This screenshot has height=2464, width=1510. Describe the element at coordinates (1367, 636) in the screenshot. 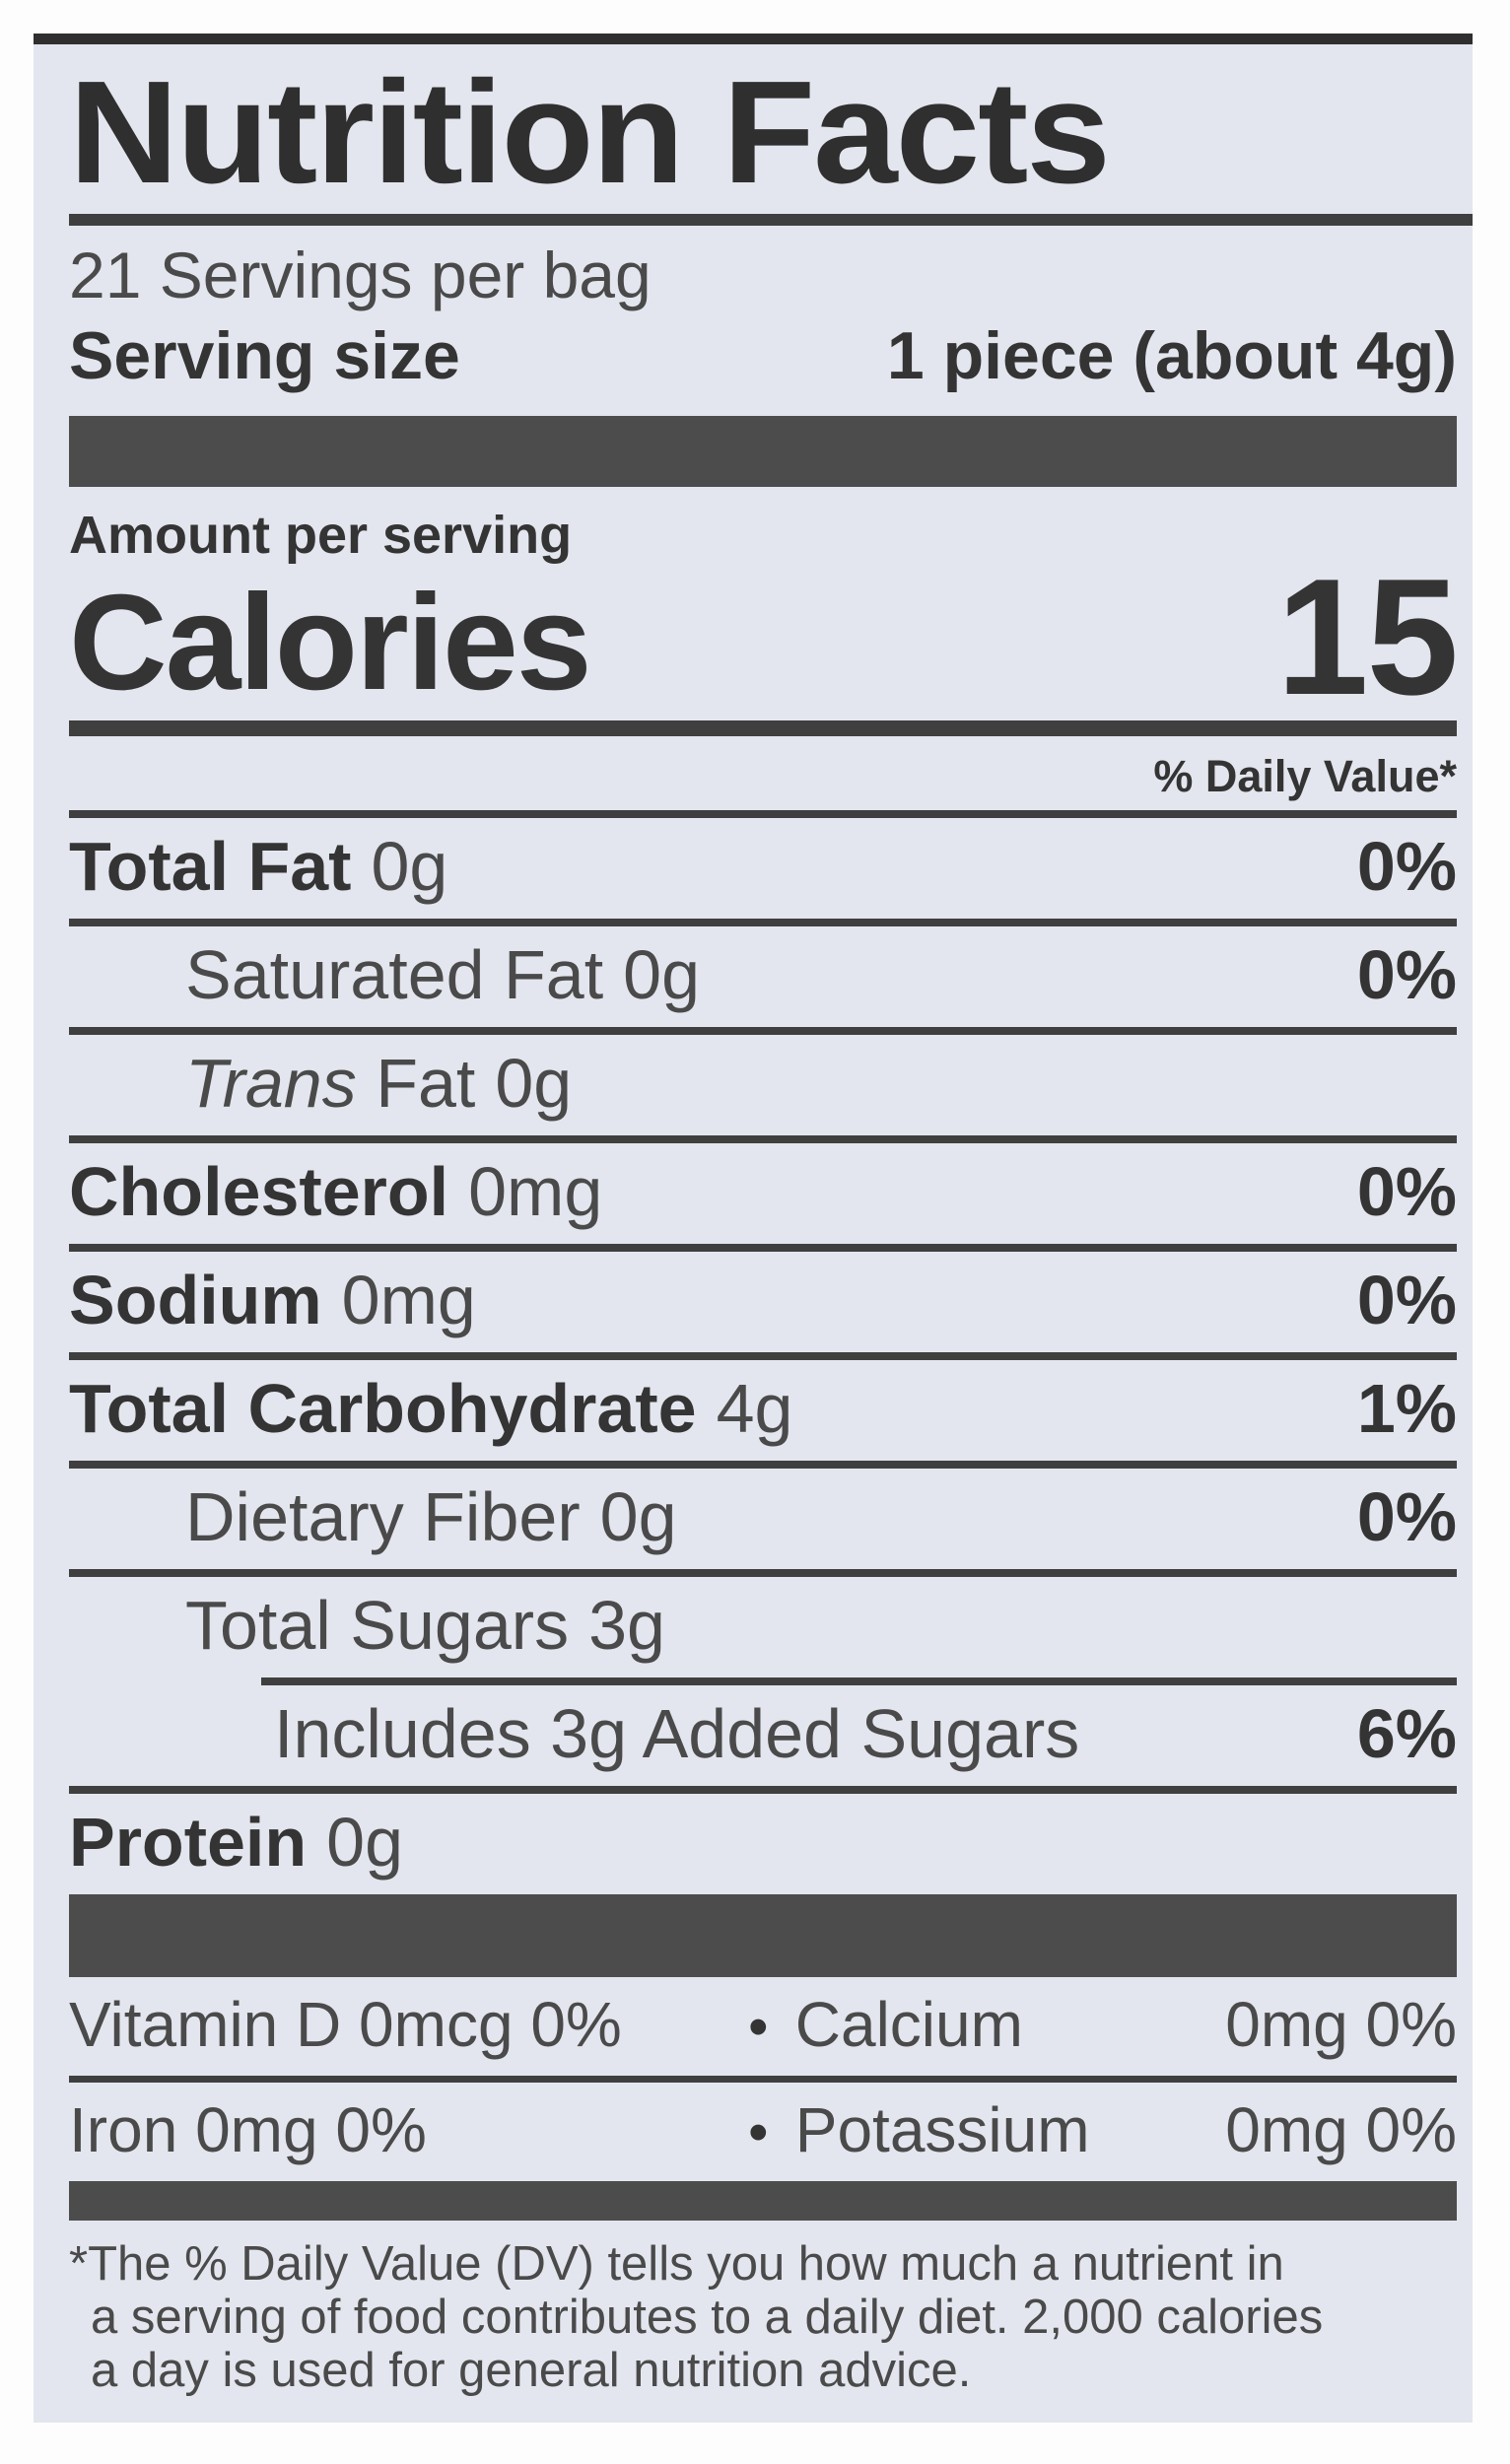

I see `calories-value: 15` at that location.